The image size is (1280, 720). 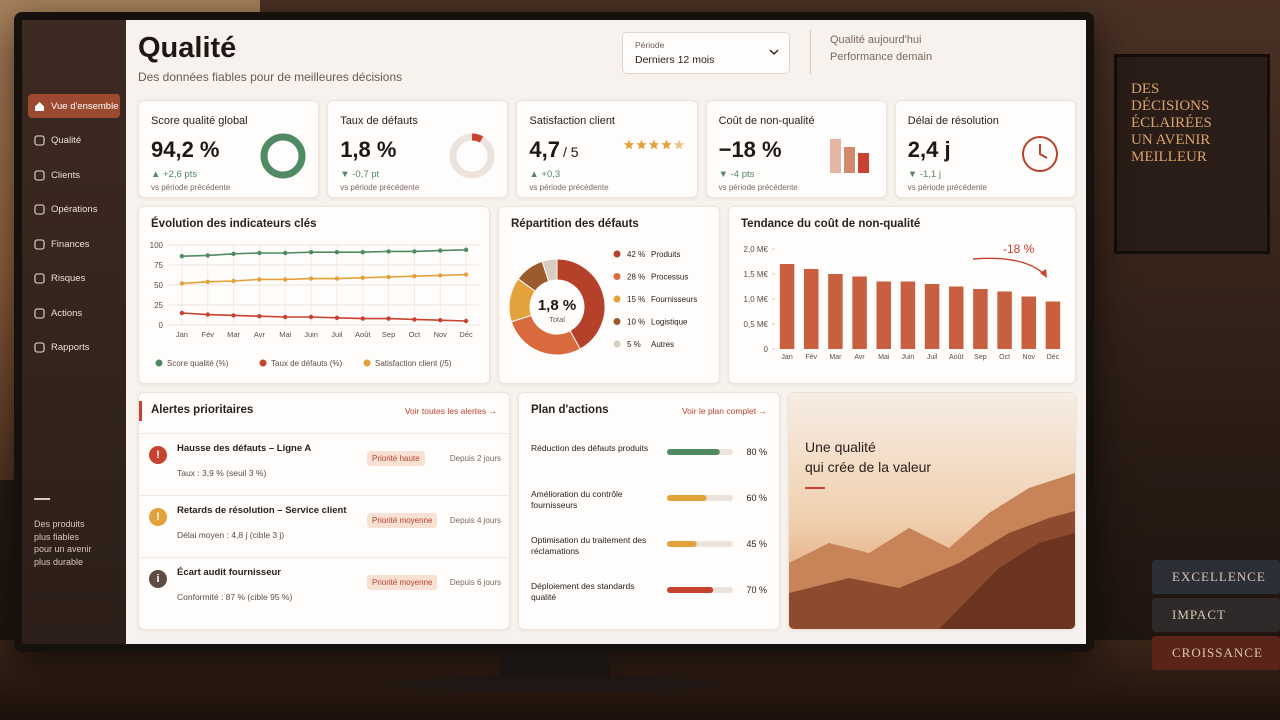 What do you see at coordinates (74, 175) in the screenshot?
I see `nav-item: Clients` at bounding box center [74, 175].